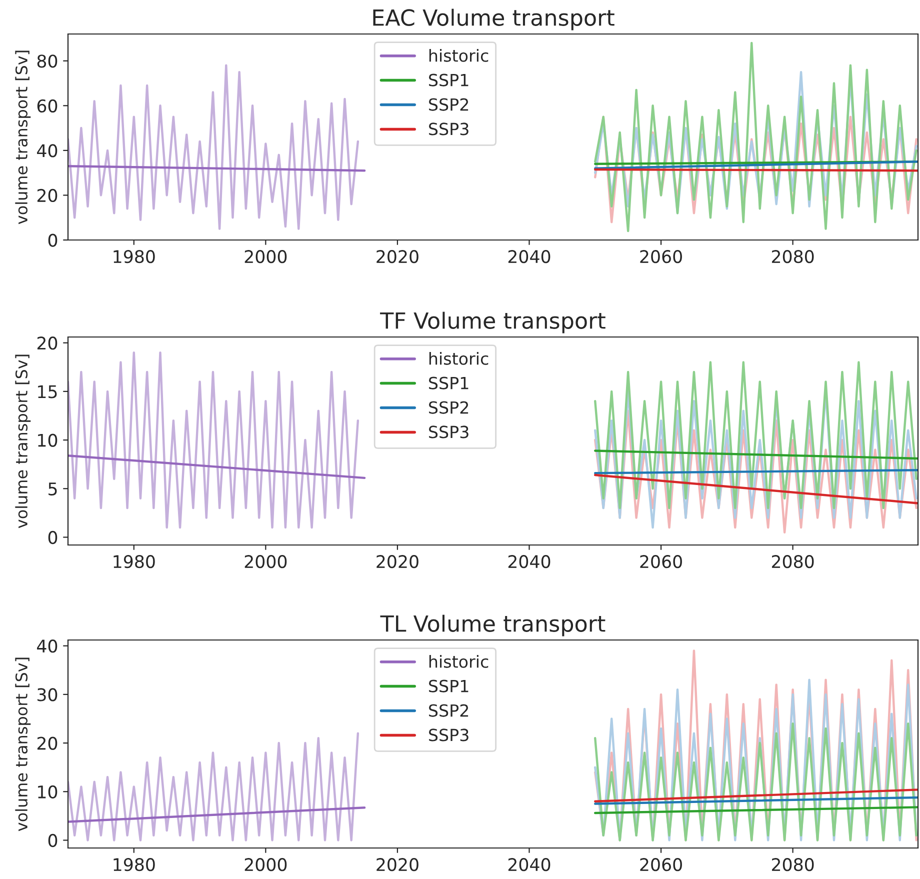 This screenshot has height=879, width=920. I want to click on y-tick-label: 80, so click(47, 61).